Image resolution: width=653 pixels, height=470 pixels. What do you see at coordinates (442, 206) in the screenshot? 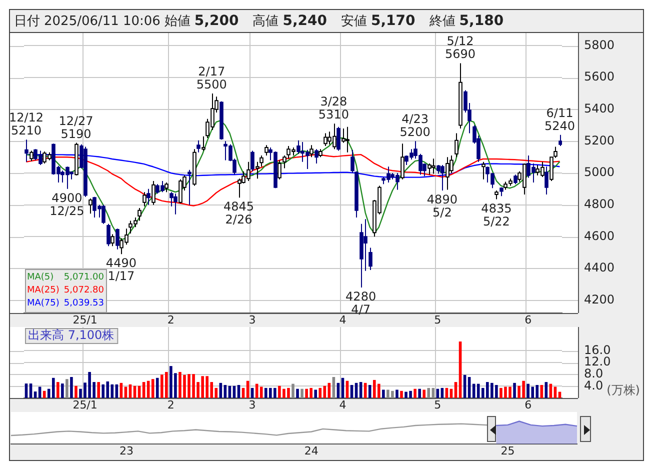
I see `annotation: 4890 5/2` at bounding box center [442, 206].